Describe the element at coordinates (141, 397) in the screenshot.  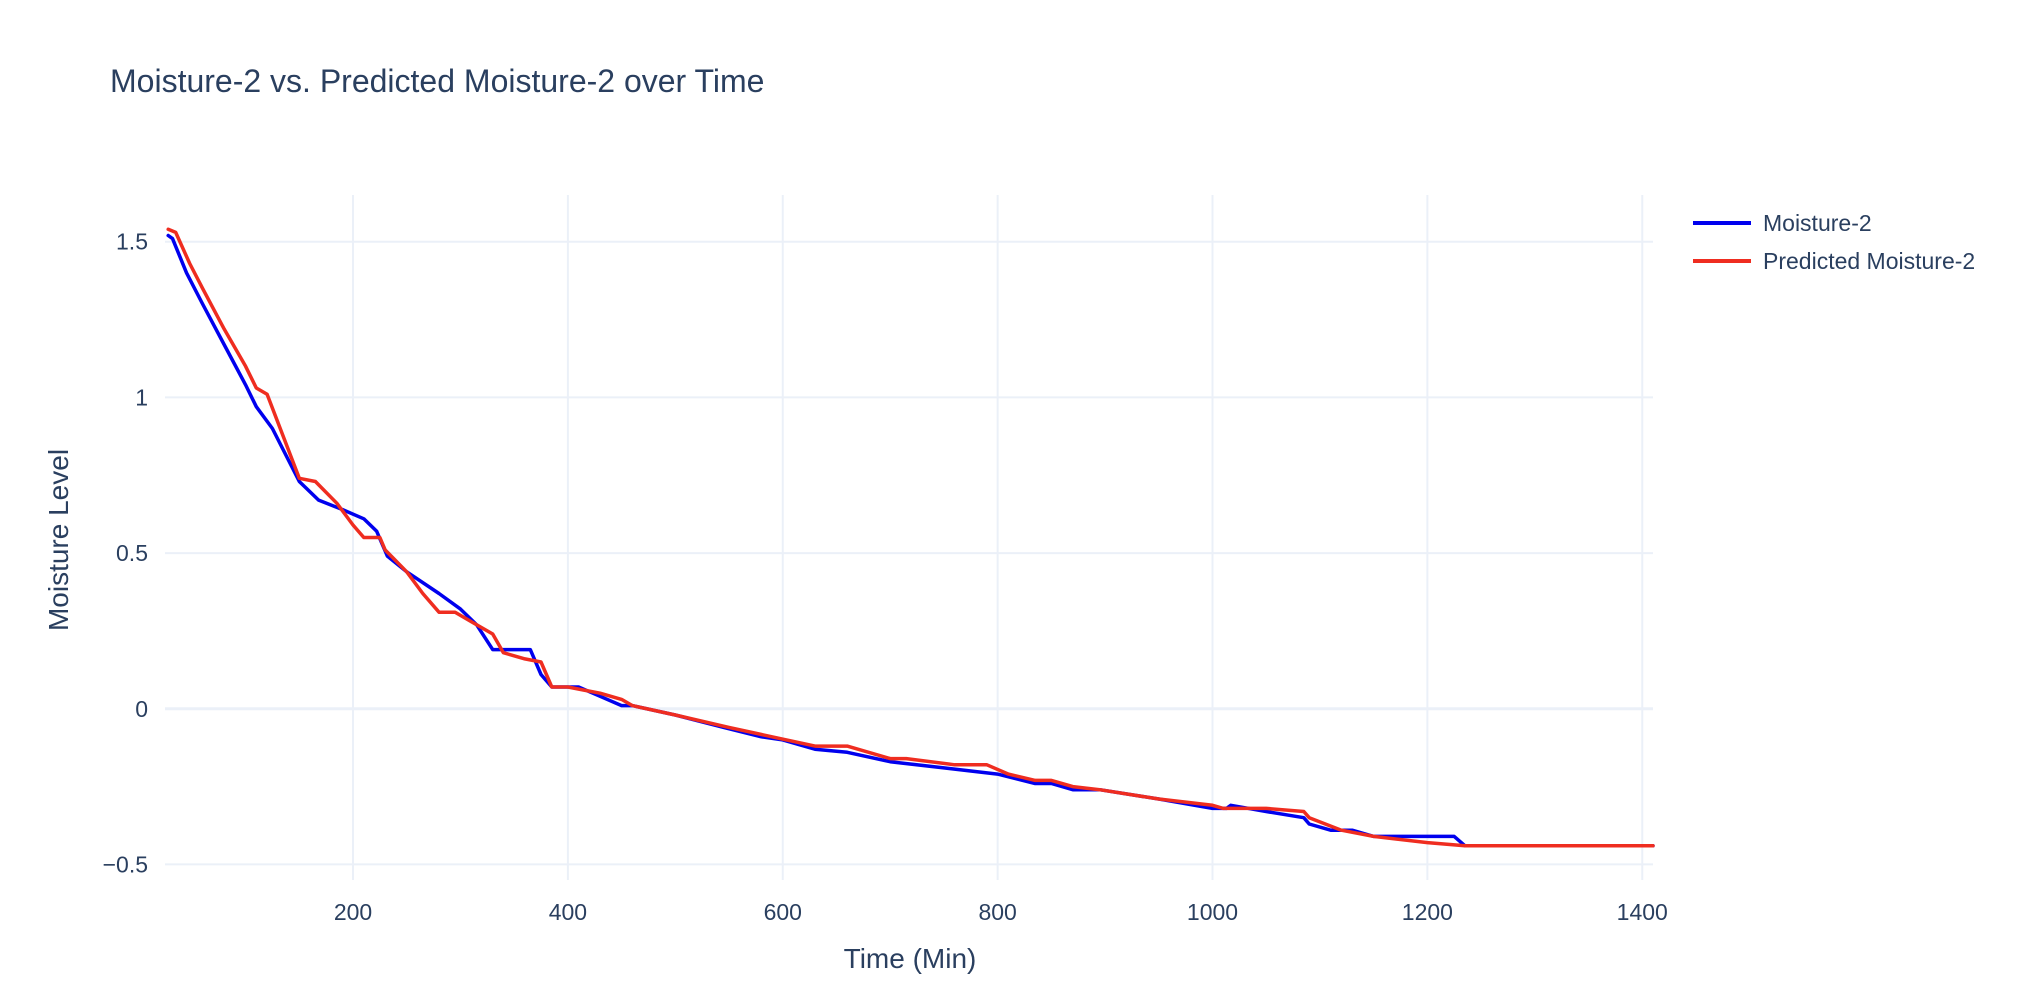
I see `y-tick-label: 1` at that location.